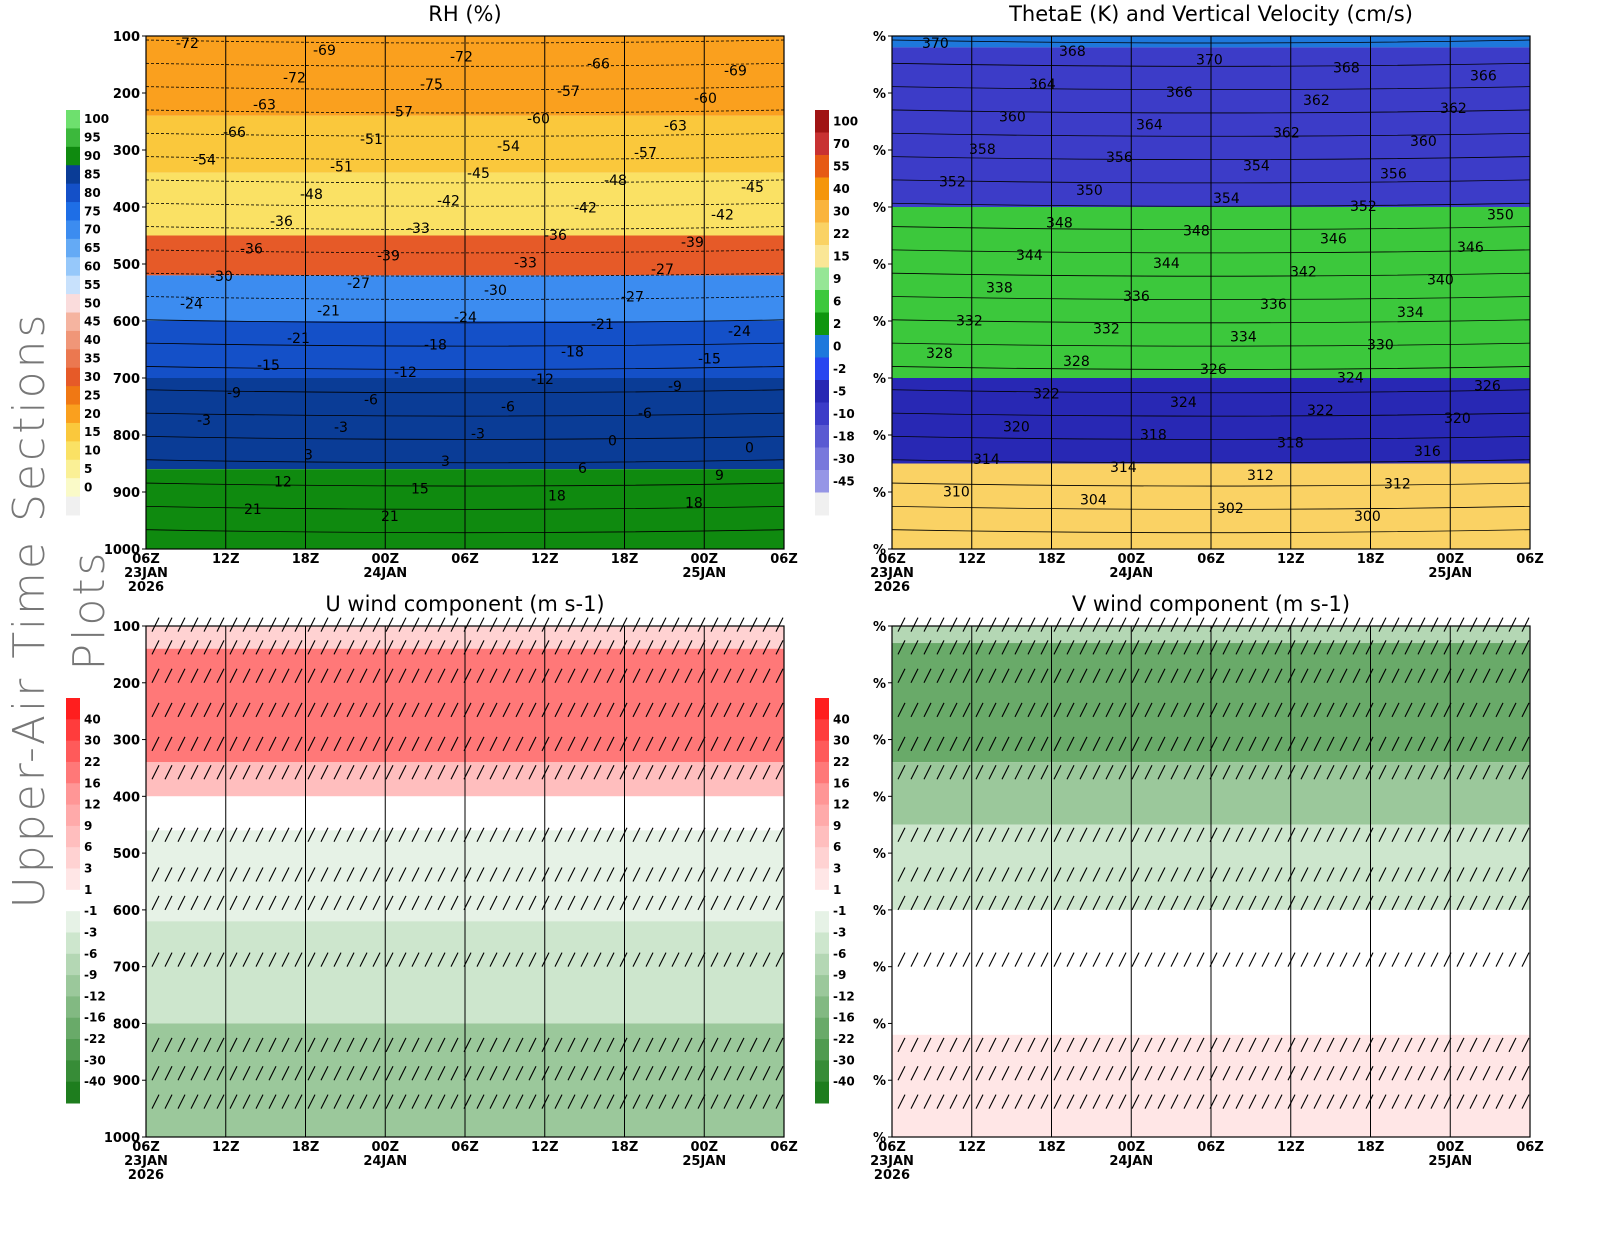  I want to click on contour-label: -21, so click(602, 325).